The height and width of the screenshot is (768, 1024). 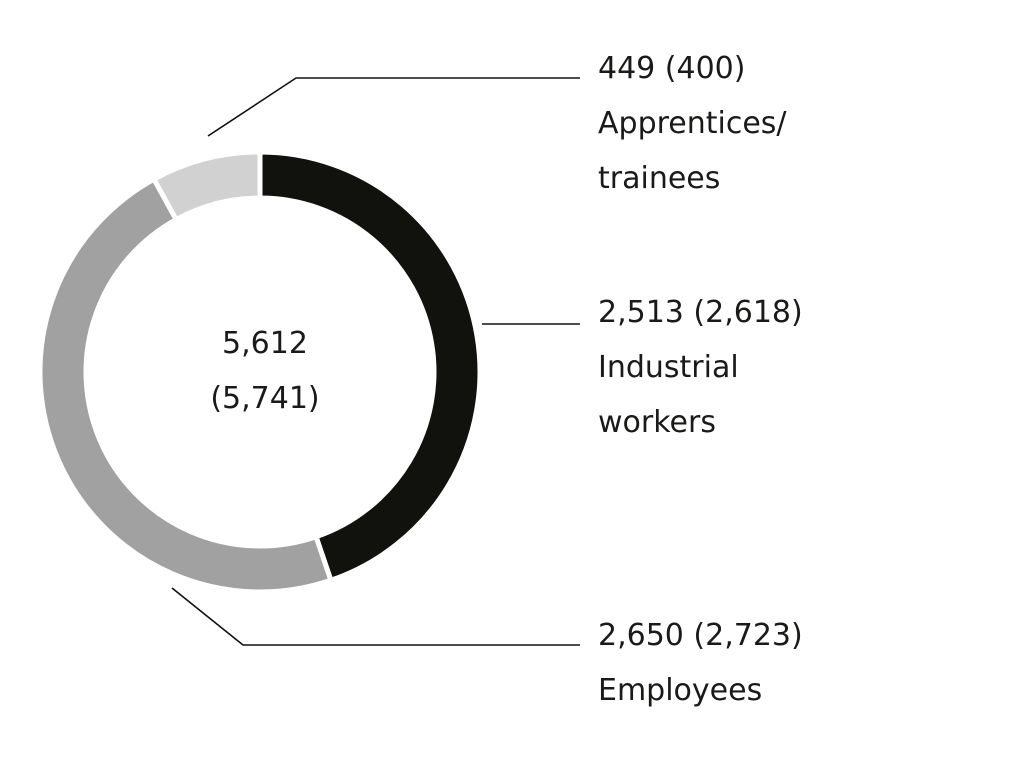 I want to click on label-industrial-line1: Industrial, so click(x=668, y=367).